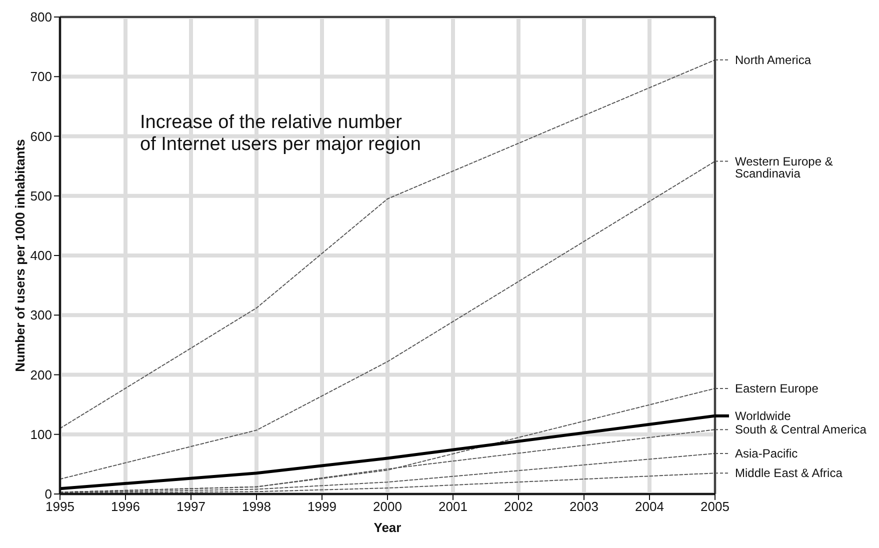 The height and width of the screenshot is (548, 879). What do you see at coordinates (41, 374) in the screenshot?
I see `y-tick-label: 200` at bounding box center [41, 374].